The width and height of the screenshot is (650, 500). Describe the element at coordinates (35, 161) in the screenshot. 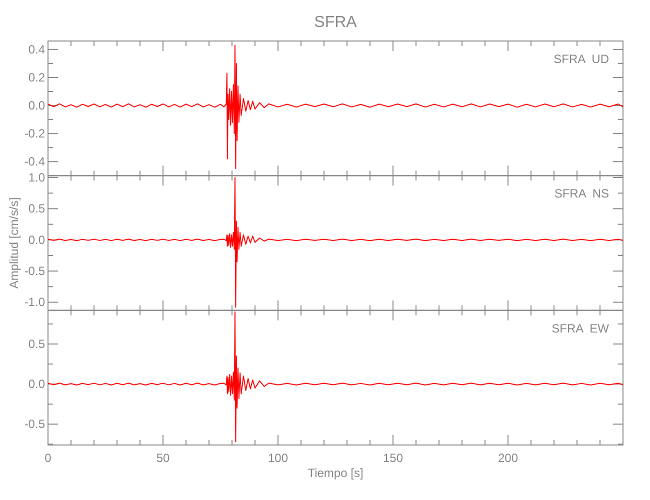

I see `y-tick-label: -0.4` at that location.